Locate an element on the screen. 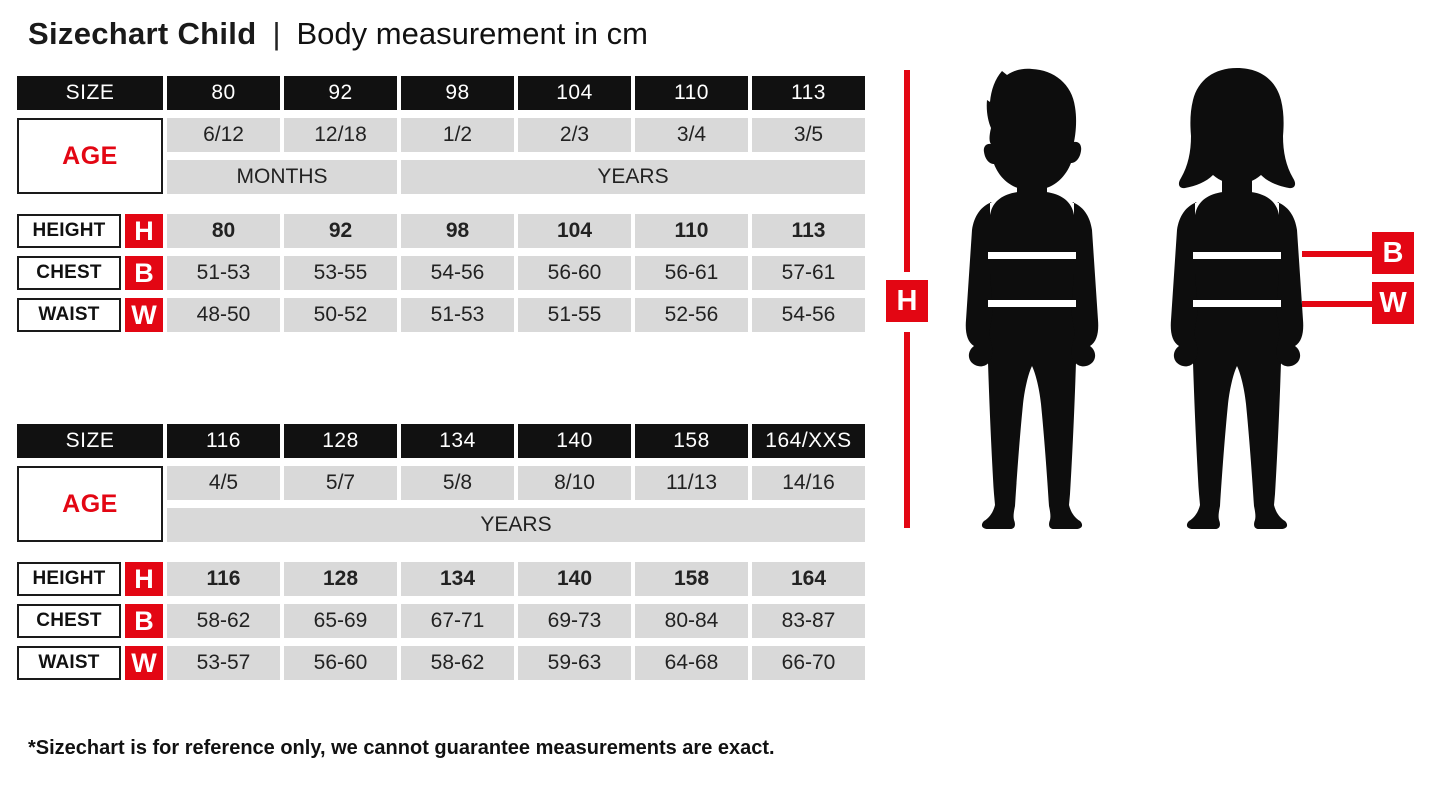 This screenshot has width=1441, height=795. chest-letter-badge: B is located at coordinates (144, 621).